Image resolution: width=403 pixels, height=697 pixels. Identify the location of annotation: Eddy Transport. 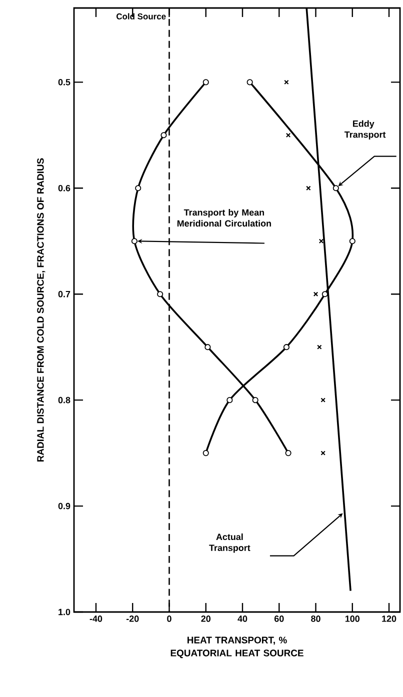
(365, 130).